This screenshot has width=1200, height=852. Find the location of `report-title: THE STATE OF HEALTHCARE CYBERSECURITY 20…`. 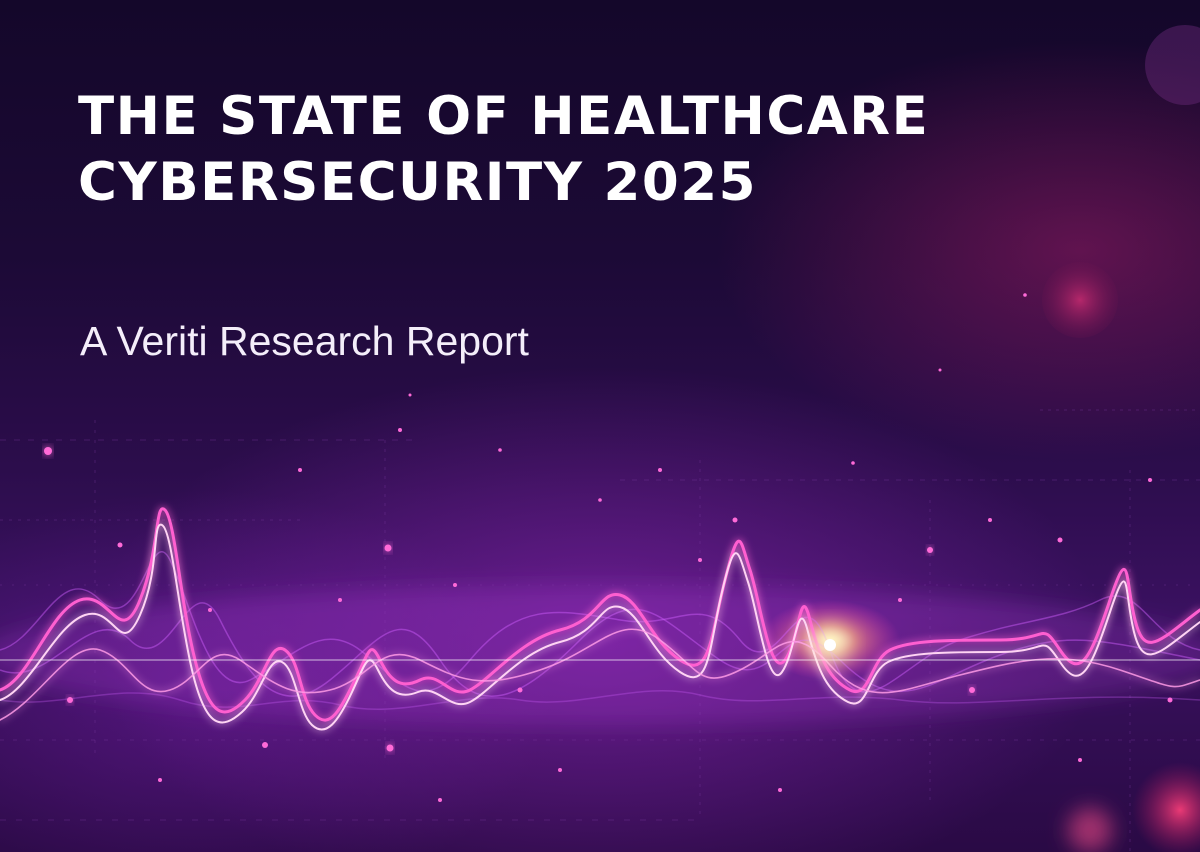

report-title: THE STATE OF HEALTHCARE CYBERSECURITY 20… is located at coordinates (608, 150).